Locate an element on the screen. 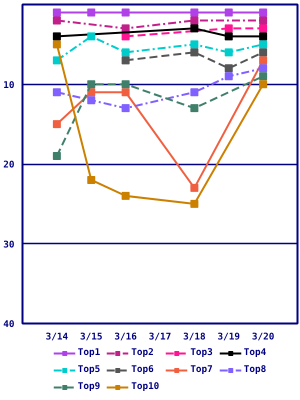 The image size is (300, 400). legend-label: Top3 is located at coordinates (201, 352).